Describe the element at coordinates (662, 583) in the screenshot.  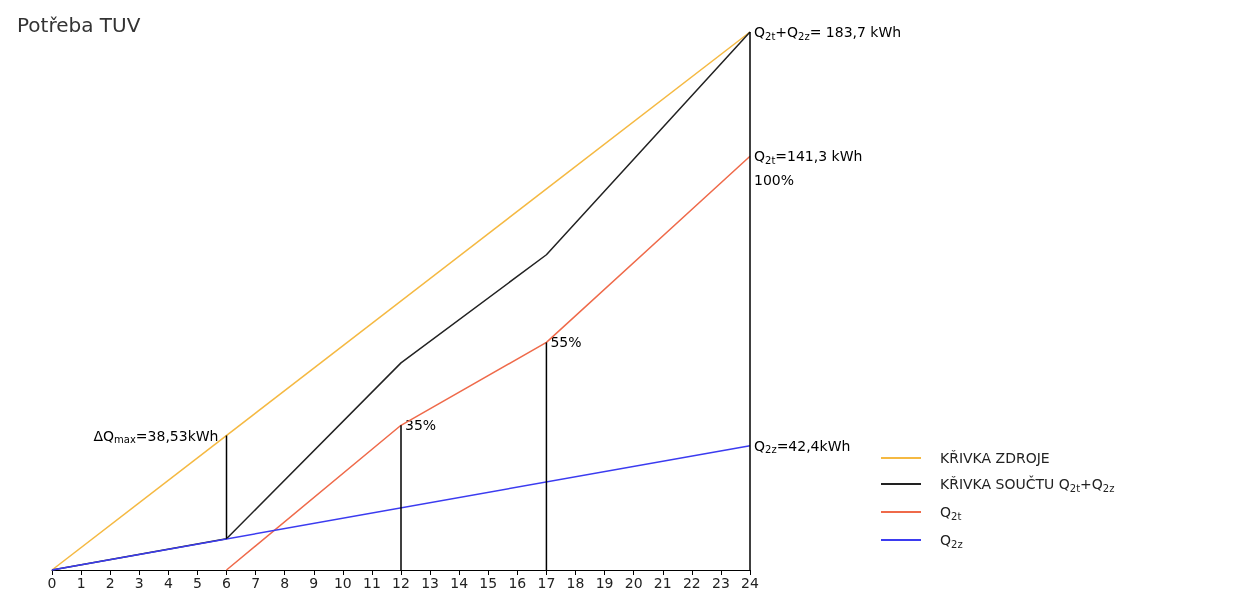
I see `x-tick-label: 21` at that location.